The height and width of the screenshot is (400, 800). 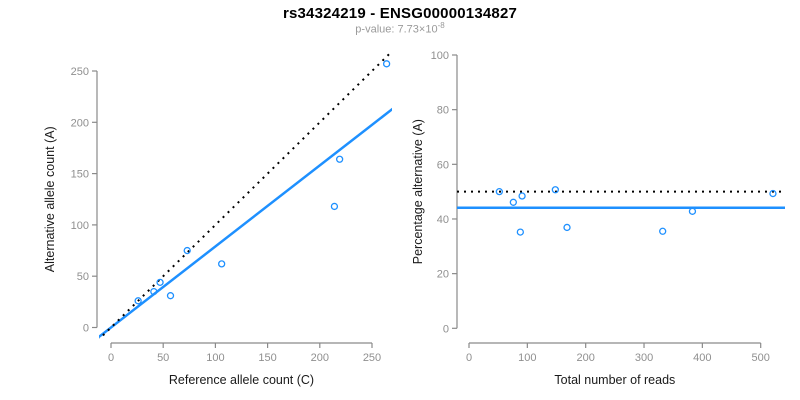 I want to click on figure-title: rs34324219 - ENSG00000134827, so click(x=400, y=13).